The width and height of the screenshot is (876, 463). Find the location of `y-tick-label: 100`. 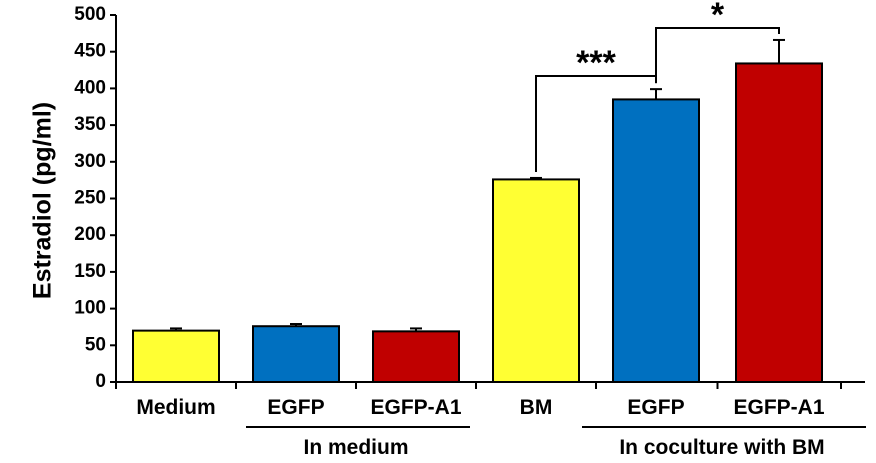

y-tick-label: 100 is located at coordinates (90, 308).